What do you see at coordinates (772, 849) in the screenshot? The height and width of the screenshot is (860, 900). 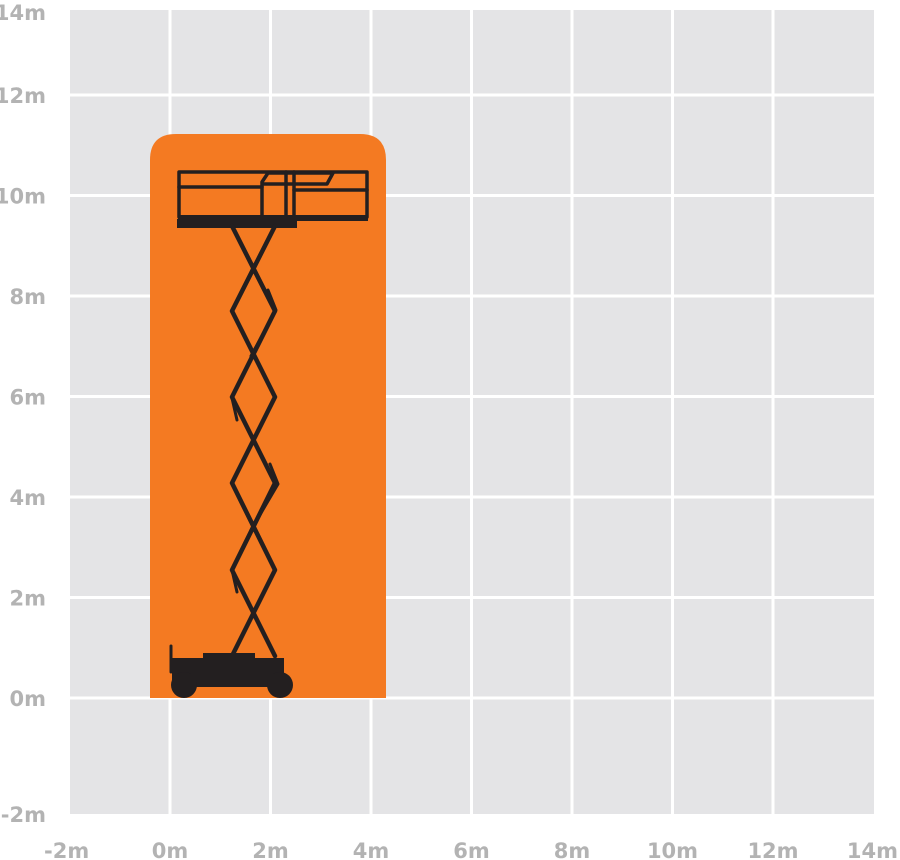 I see `x-tick-label: 12m` at bounding box center [772, 849].